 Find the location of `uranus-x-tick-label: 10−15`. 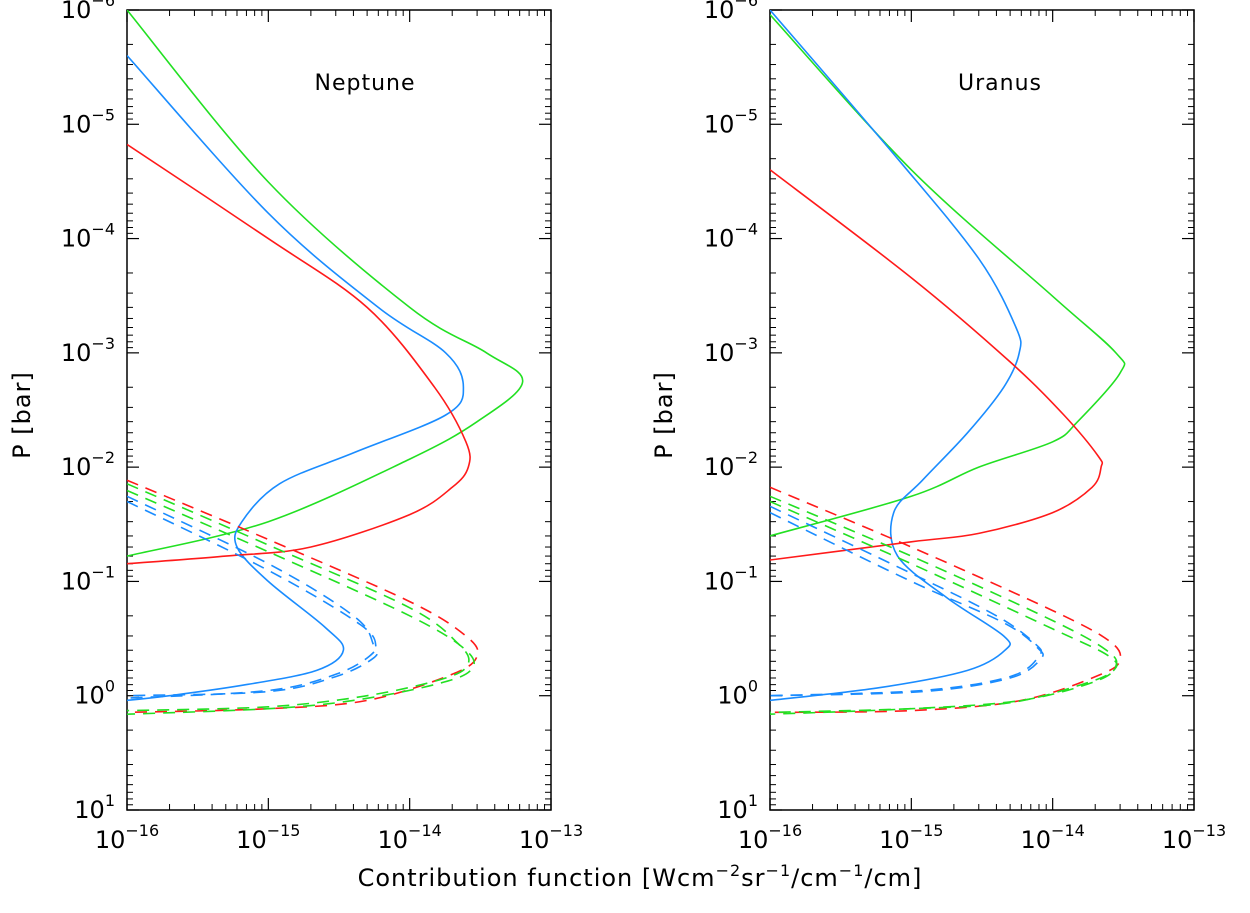

uranus-x-tick-label: 10−15 is located at coordinates (911, 837).